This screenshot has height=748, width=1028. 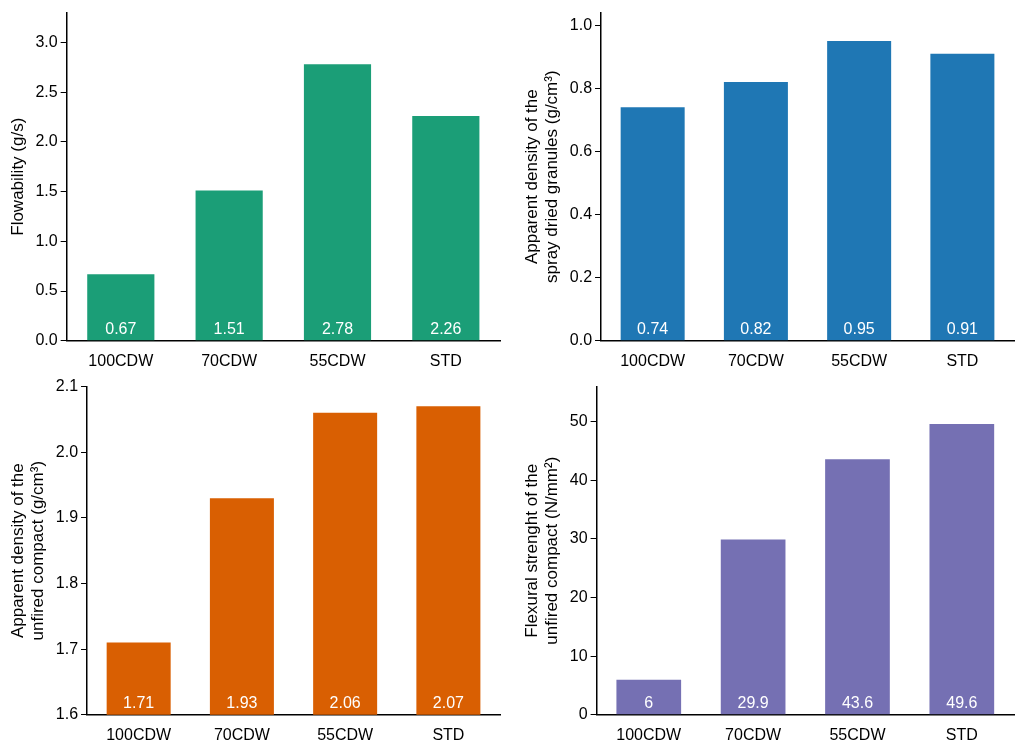 What do you see at coordinates (448, 703) in the screenshot?
I see `data-label: 2.07` at bounding box center [448, 703].